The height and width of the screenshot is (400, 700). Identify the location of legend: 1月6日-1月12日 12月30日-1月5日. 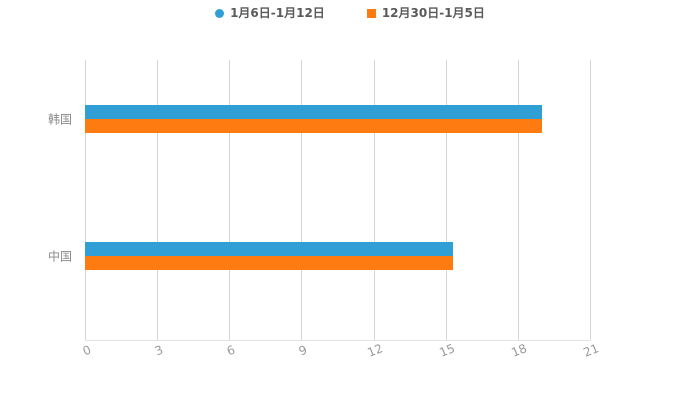
(350, 13).